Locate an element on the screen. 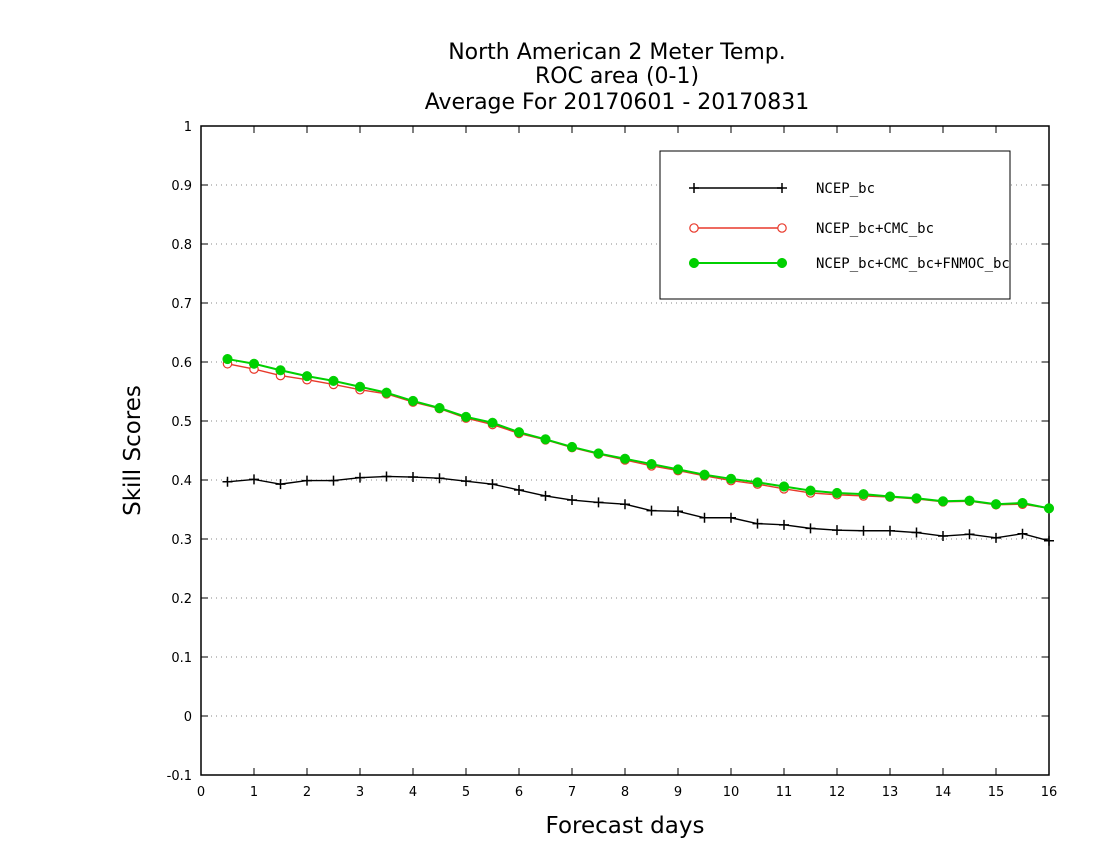  x-tick-label: 0 is located at coordinates (201, 792).